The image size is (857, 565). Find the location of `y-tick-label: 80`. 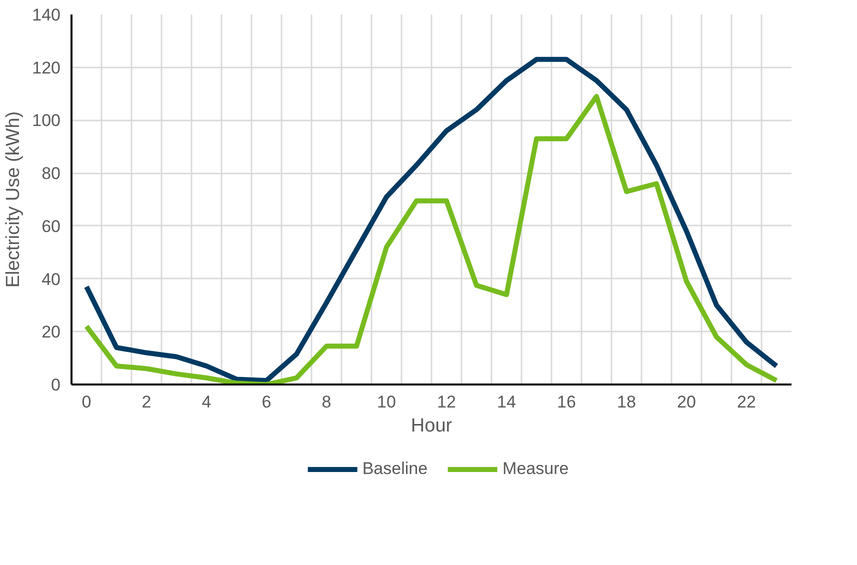

y-tick-label: 80 is located at coordinates (51, 174).